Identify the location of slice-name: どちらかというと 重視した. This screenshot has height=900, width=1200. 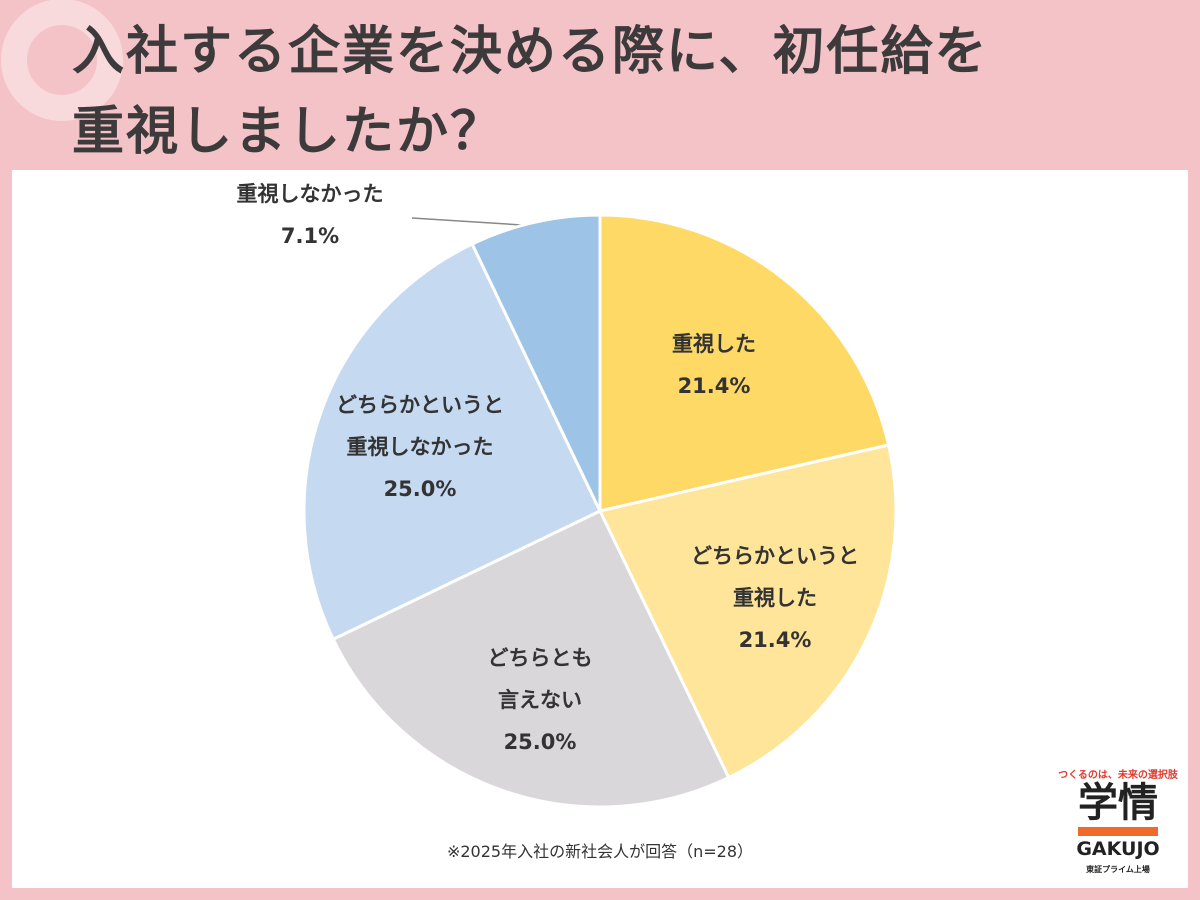
(775, 577).